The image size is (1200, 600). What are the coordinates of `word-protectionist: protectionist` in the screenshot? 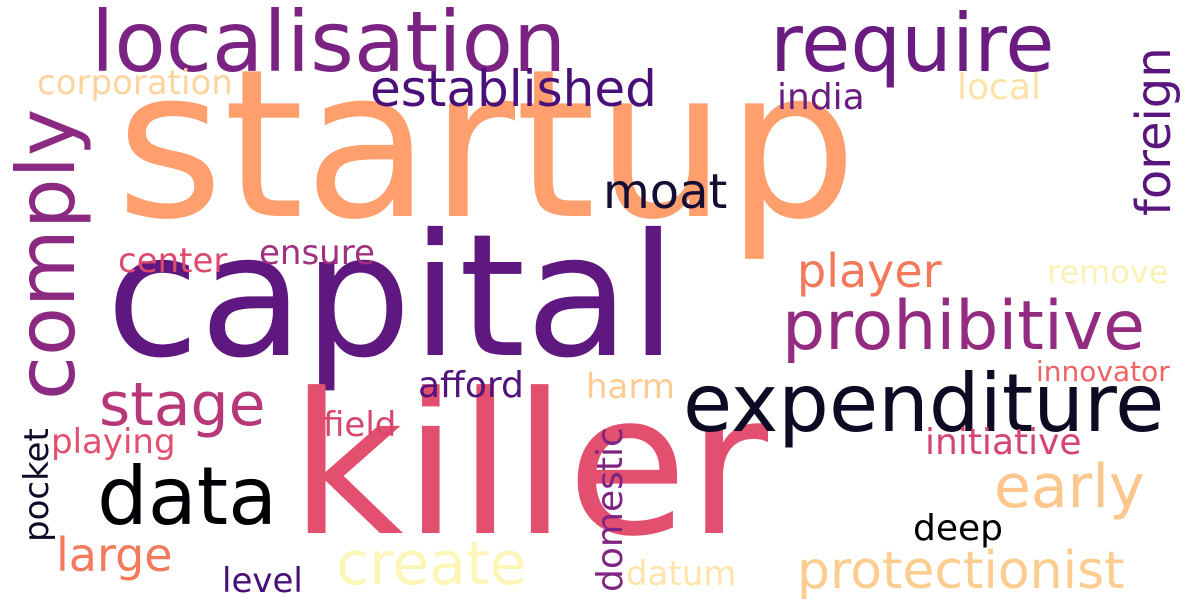 It's located at (961, 570).